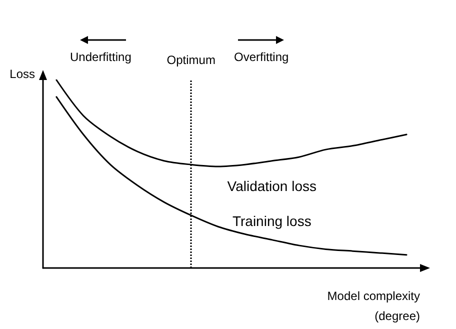 This screenshot has width=456, height=329. I want to click on y-axis-title: Loss, so click(22, 74).